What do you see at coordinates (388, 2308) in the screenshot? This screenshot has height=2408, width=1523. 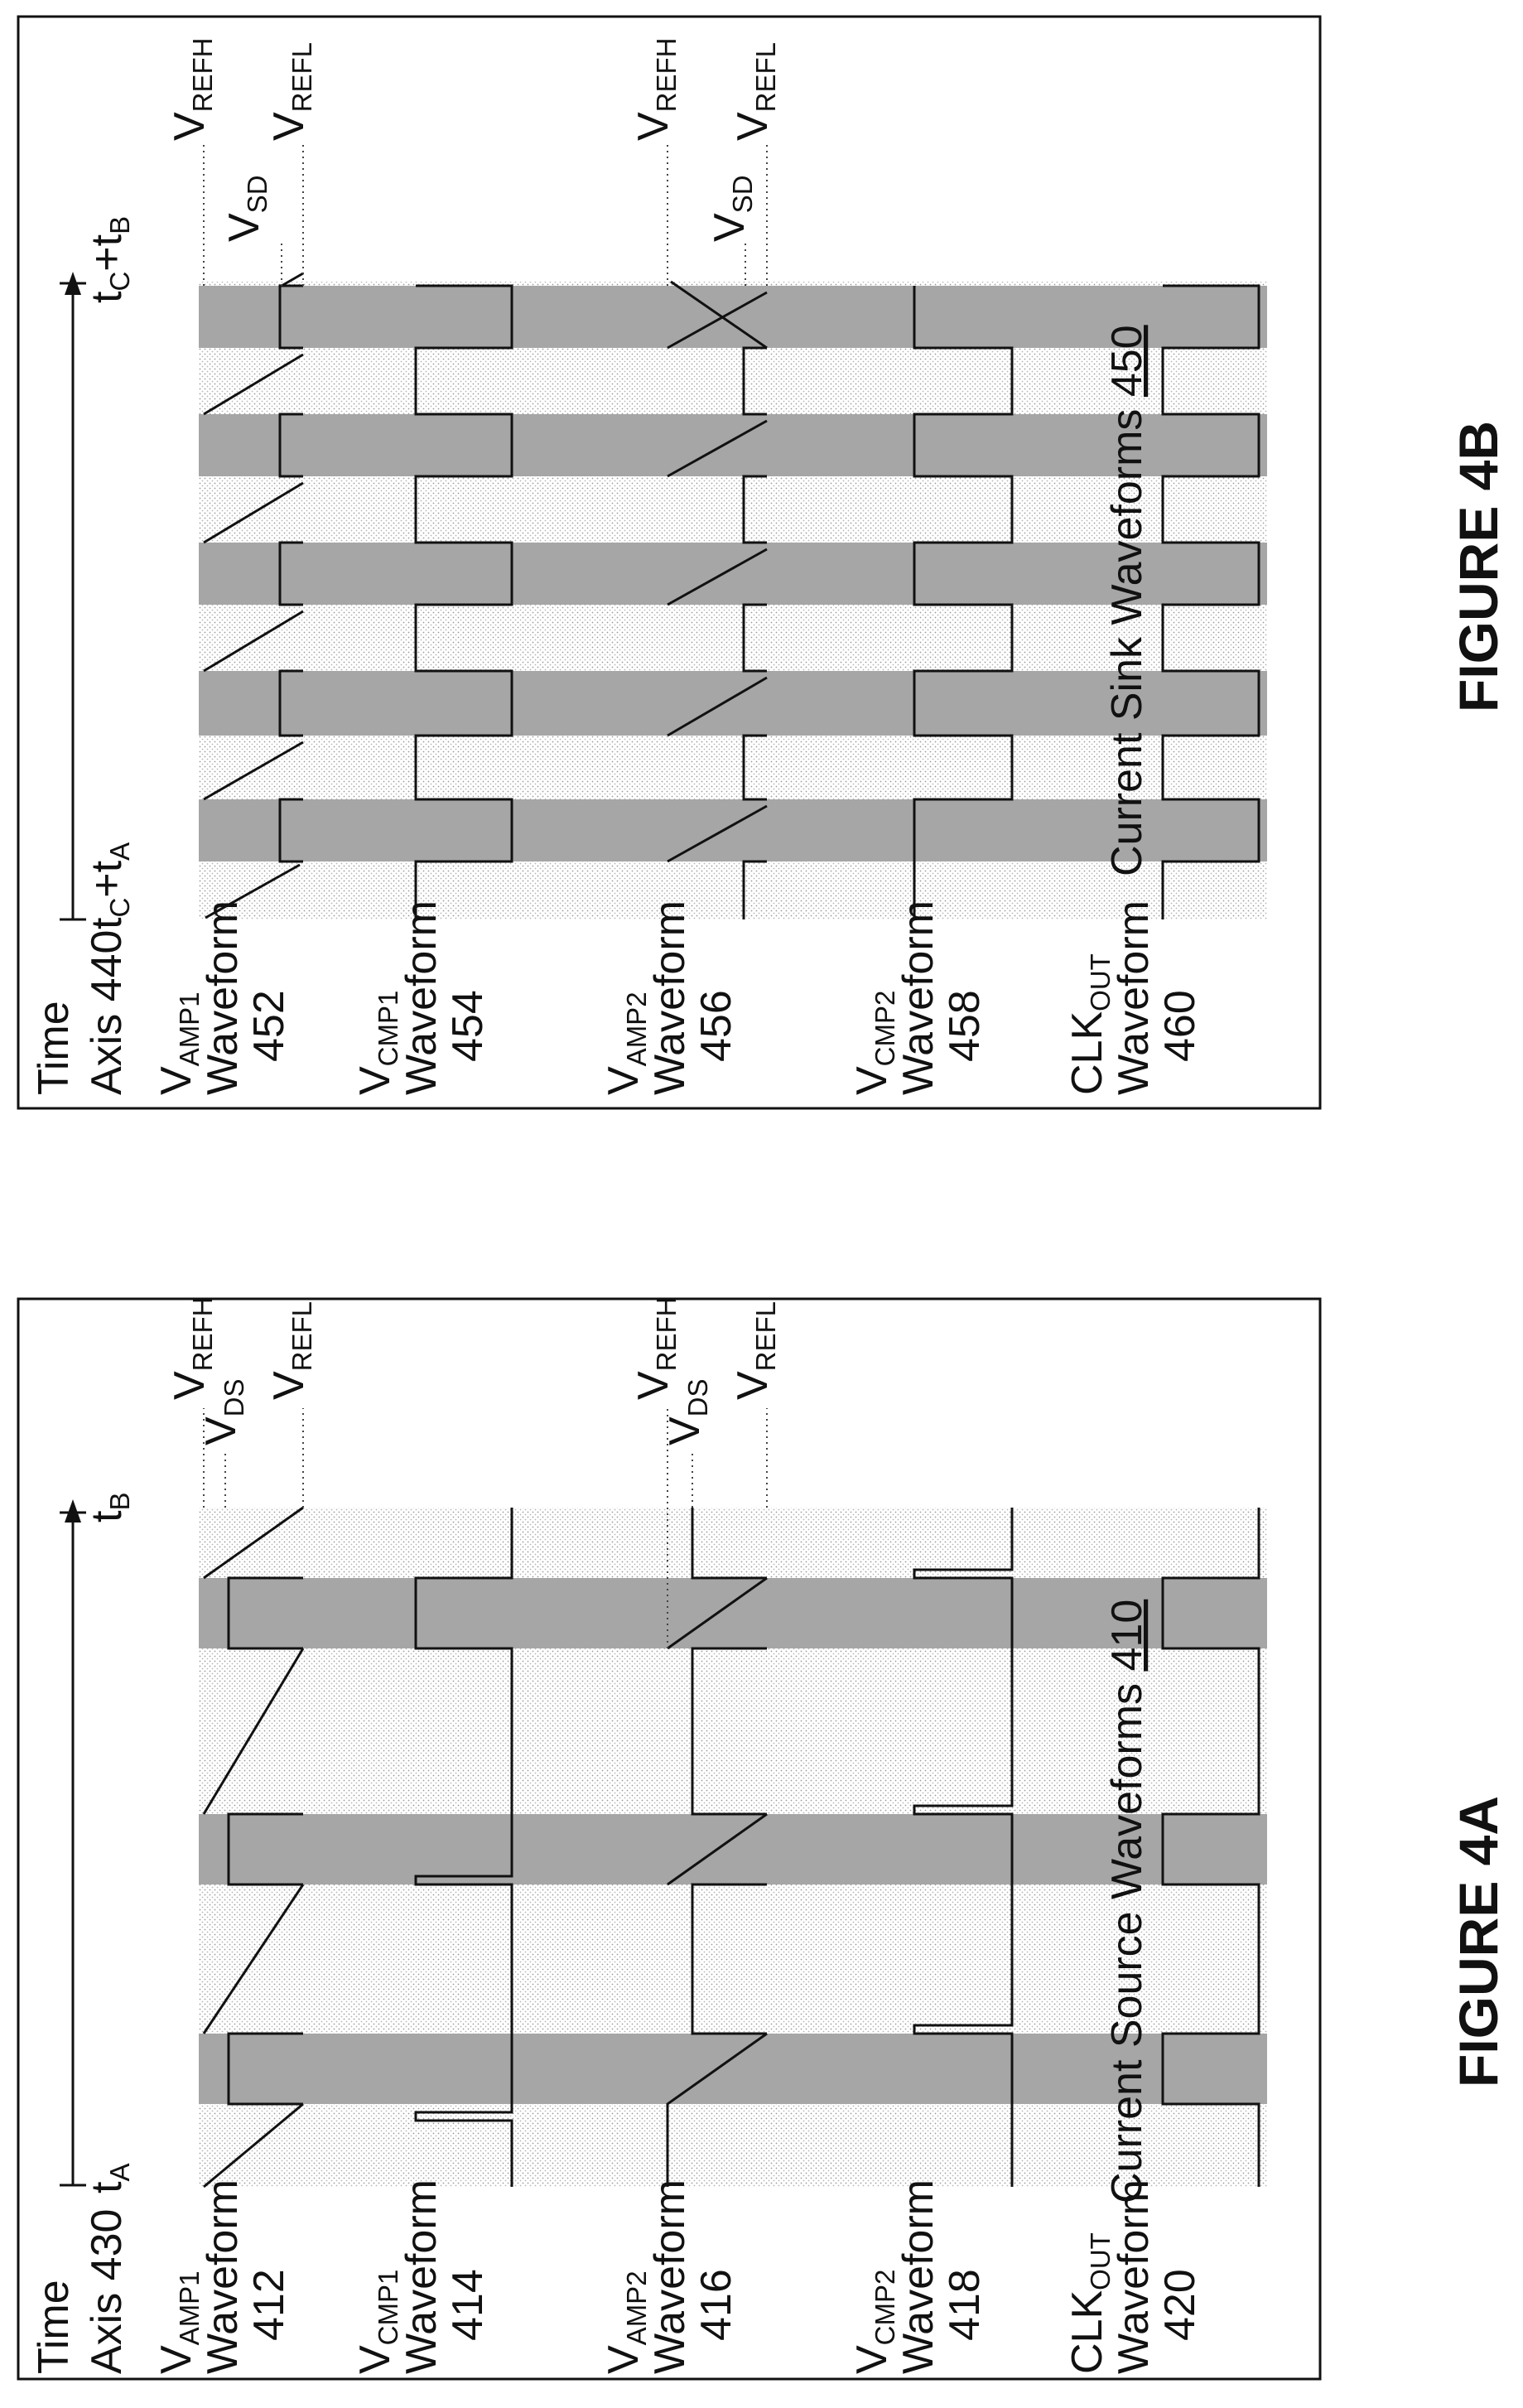 I see `row-symbol-sub: CMP1` at bounding box center [388, 2308].